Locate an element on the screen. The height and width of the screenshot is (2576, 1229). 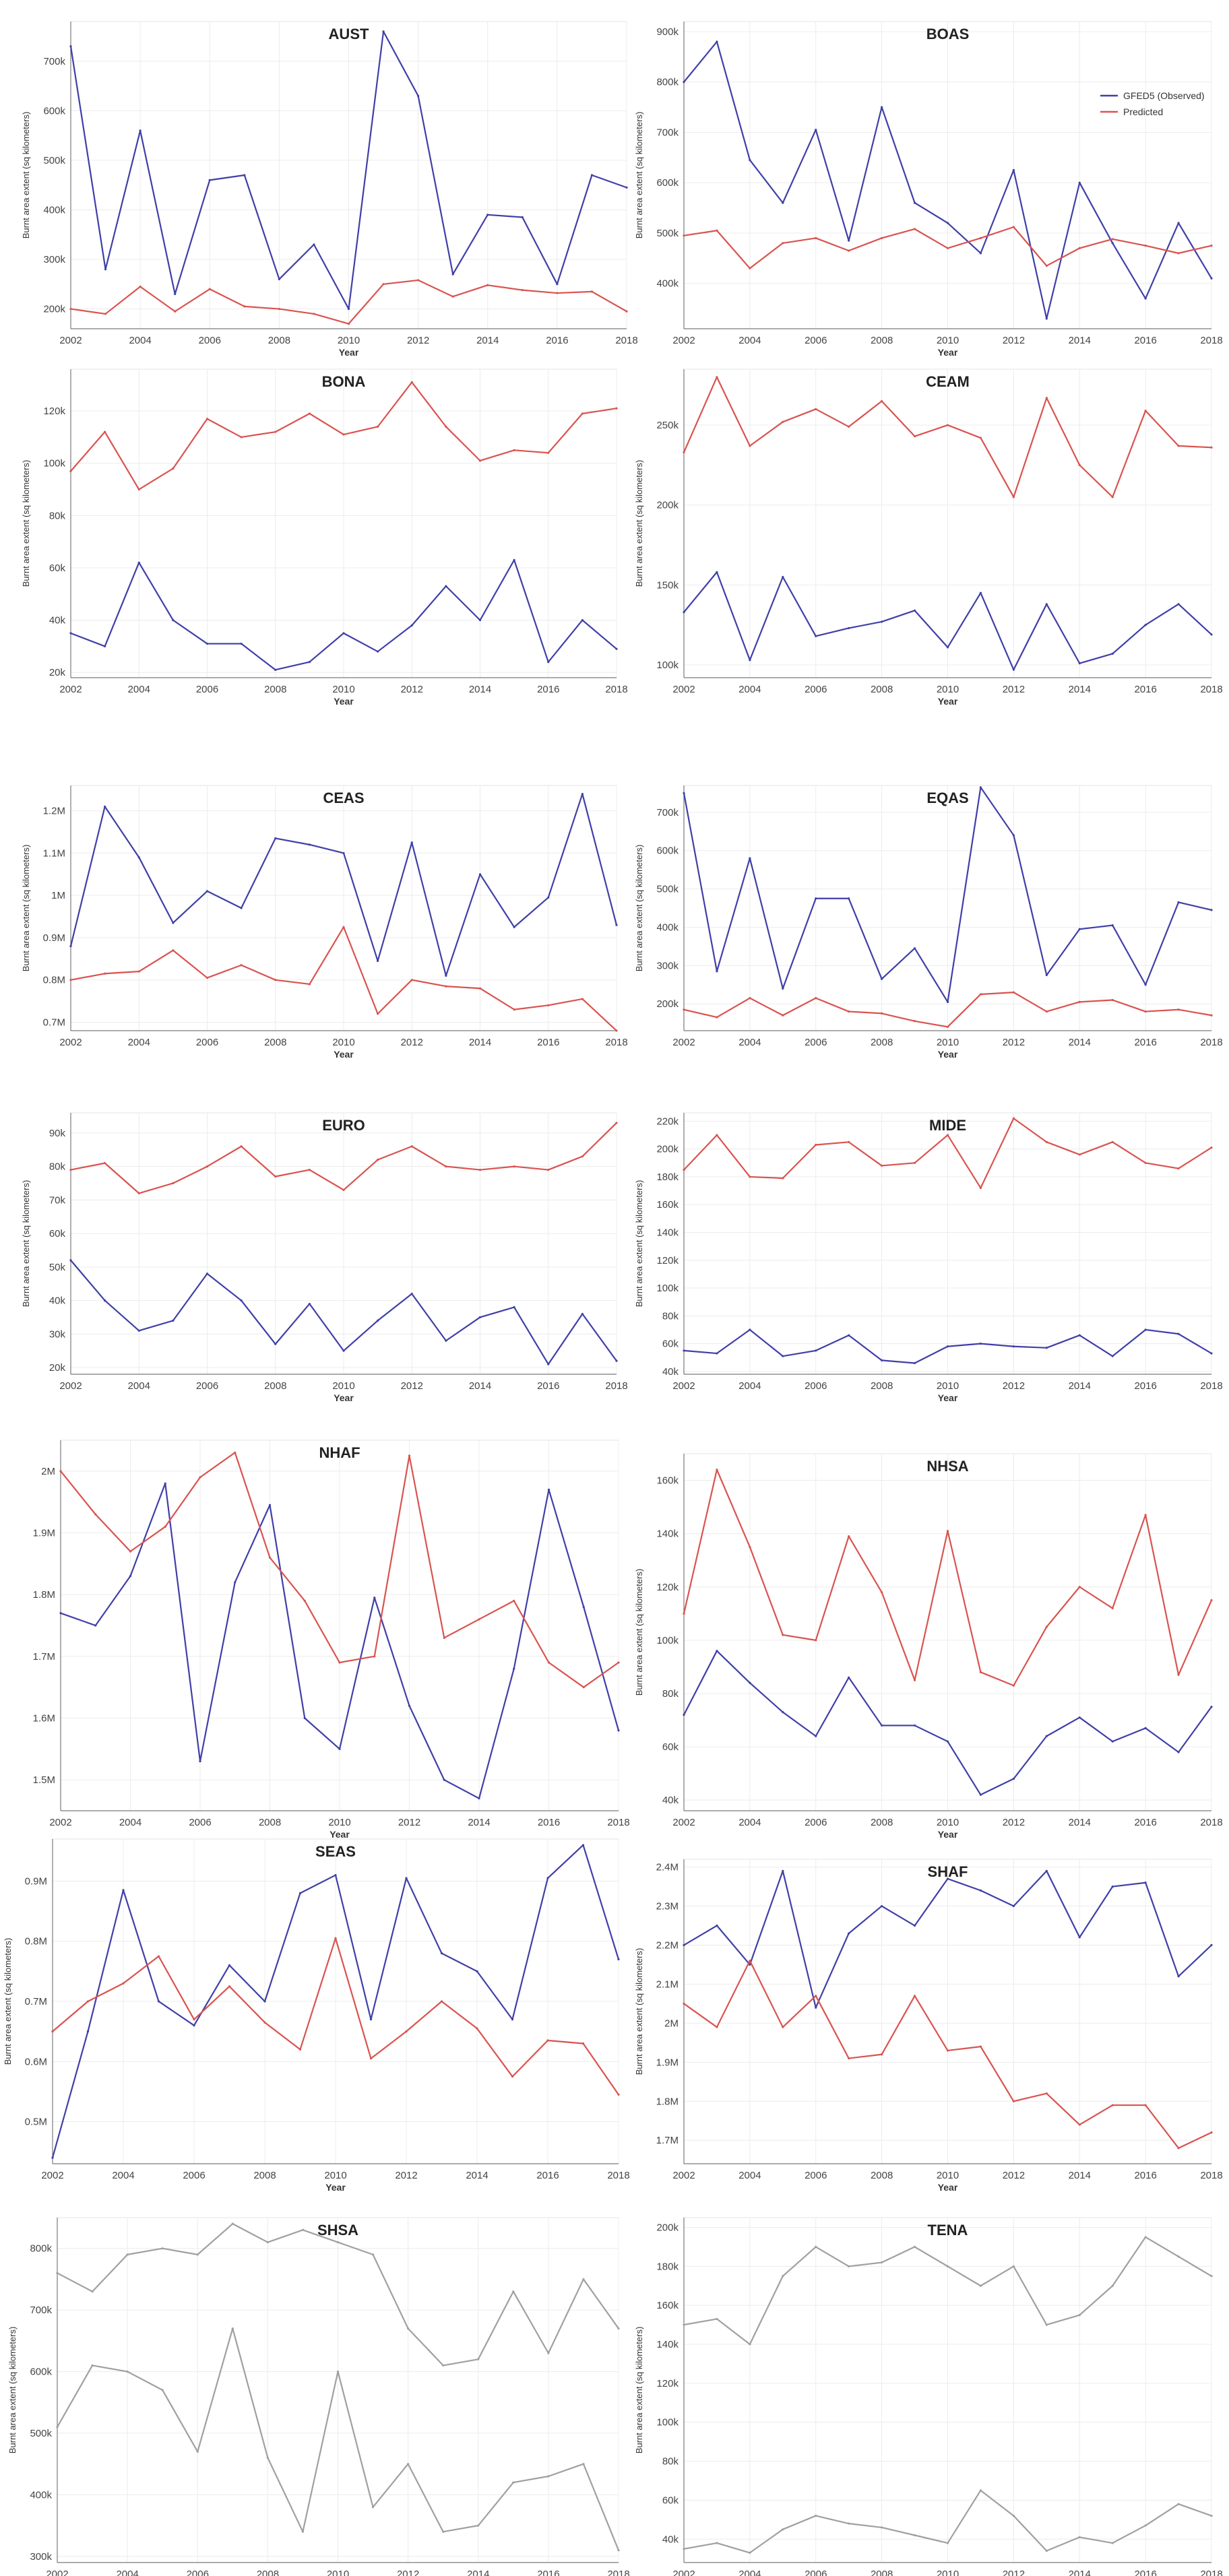
y-tick-label: 220k is located at coordinates (667, 1121).